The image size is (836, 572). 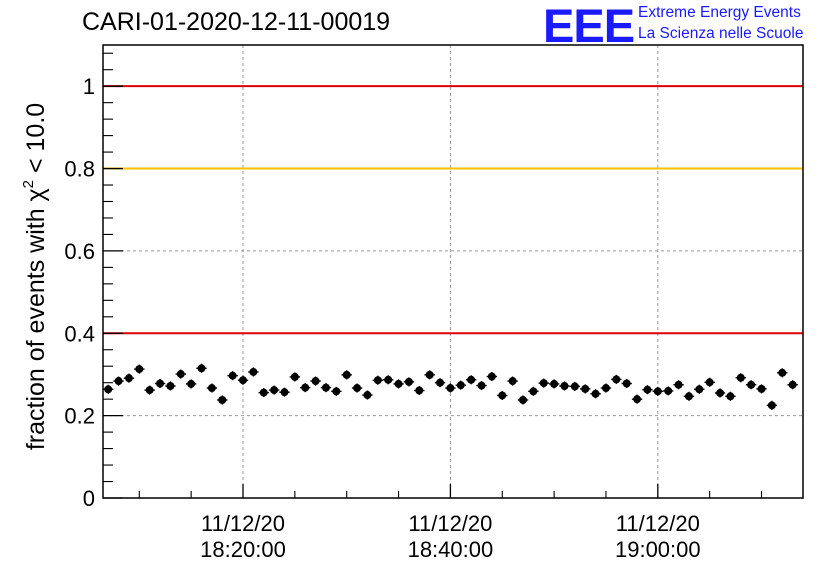 What do you see at coordinates (658, 549) in the screenshot?
I see `x-tick-label-time: 19:00:00` at bounding box center [658, 549].